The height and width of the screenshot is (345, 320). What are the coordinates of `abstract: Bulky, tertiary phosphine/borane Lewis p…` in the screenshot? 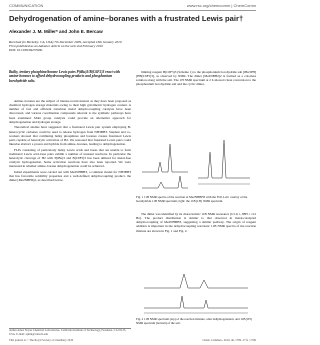 It's located at (64, 76).